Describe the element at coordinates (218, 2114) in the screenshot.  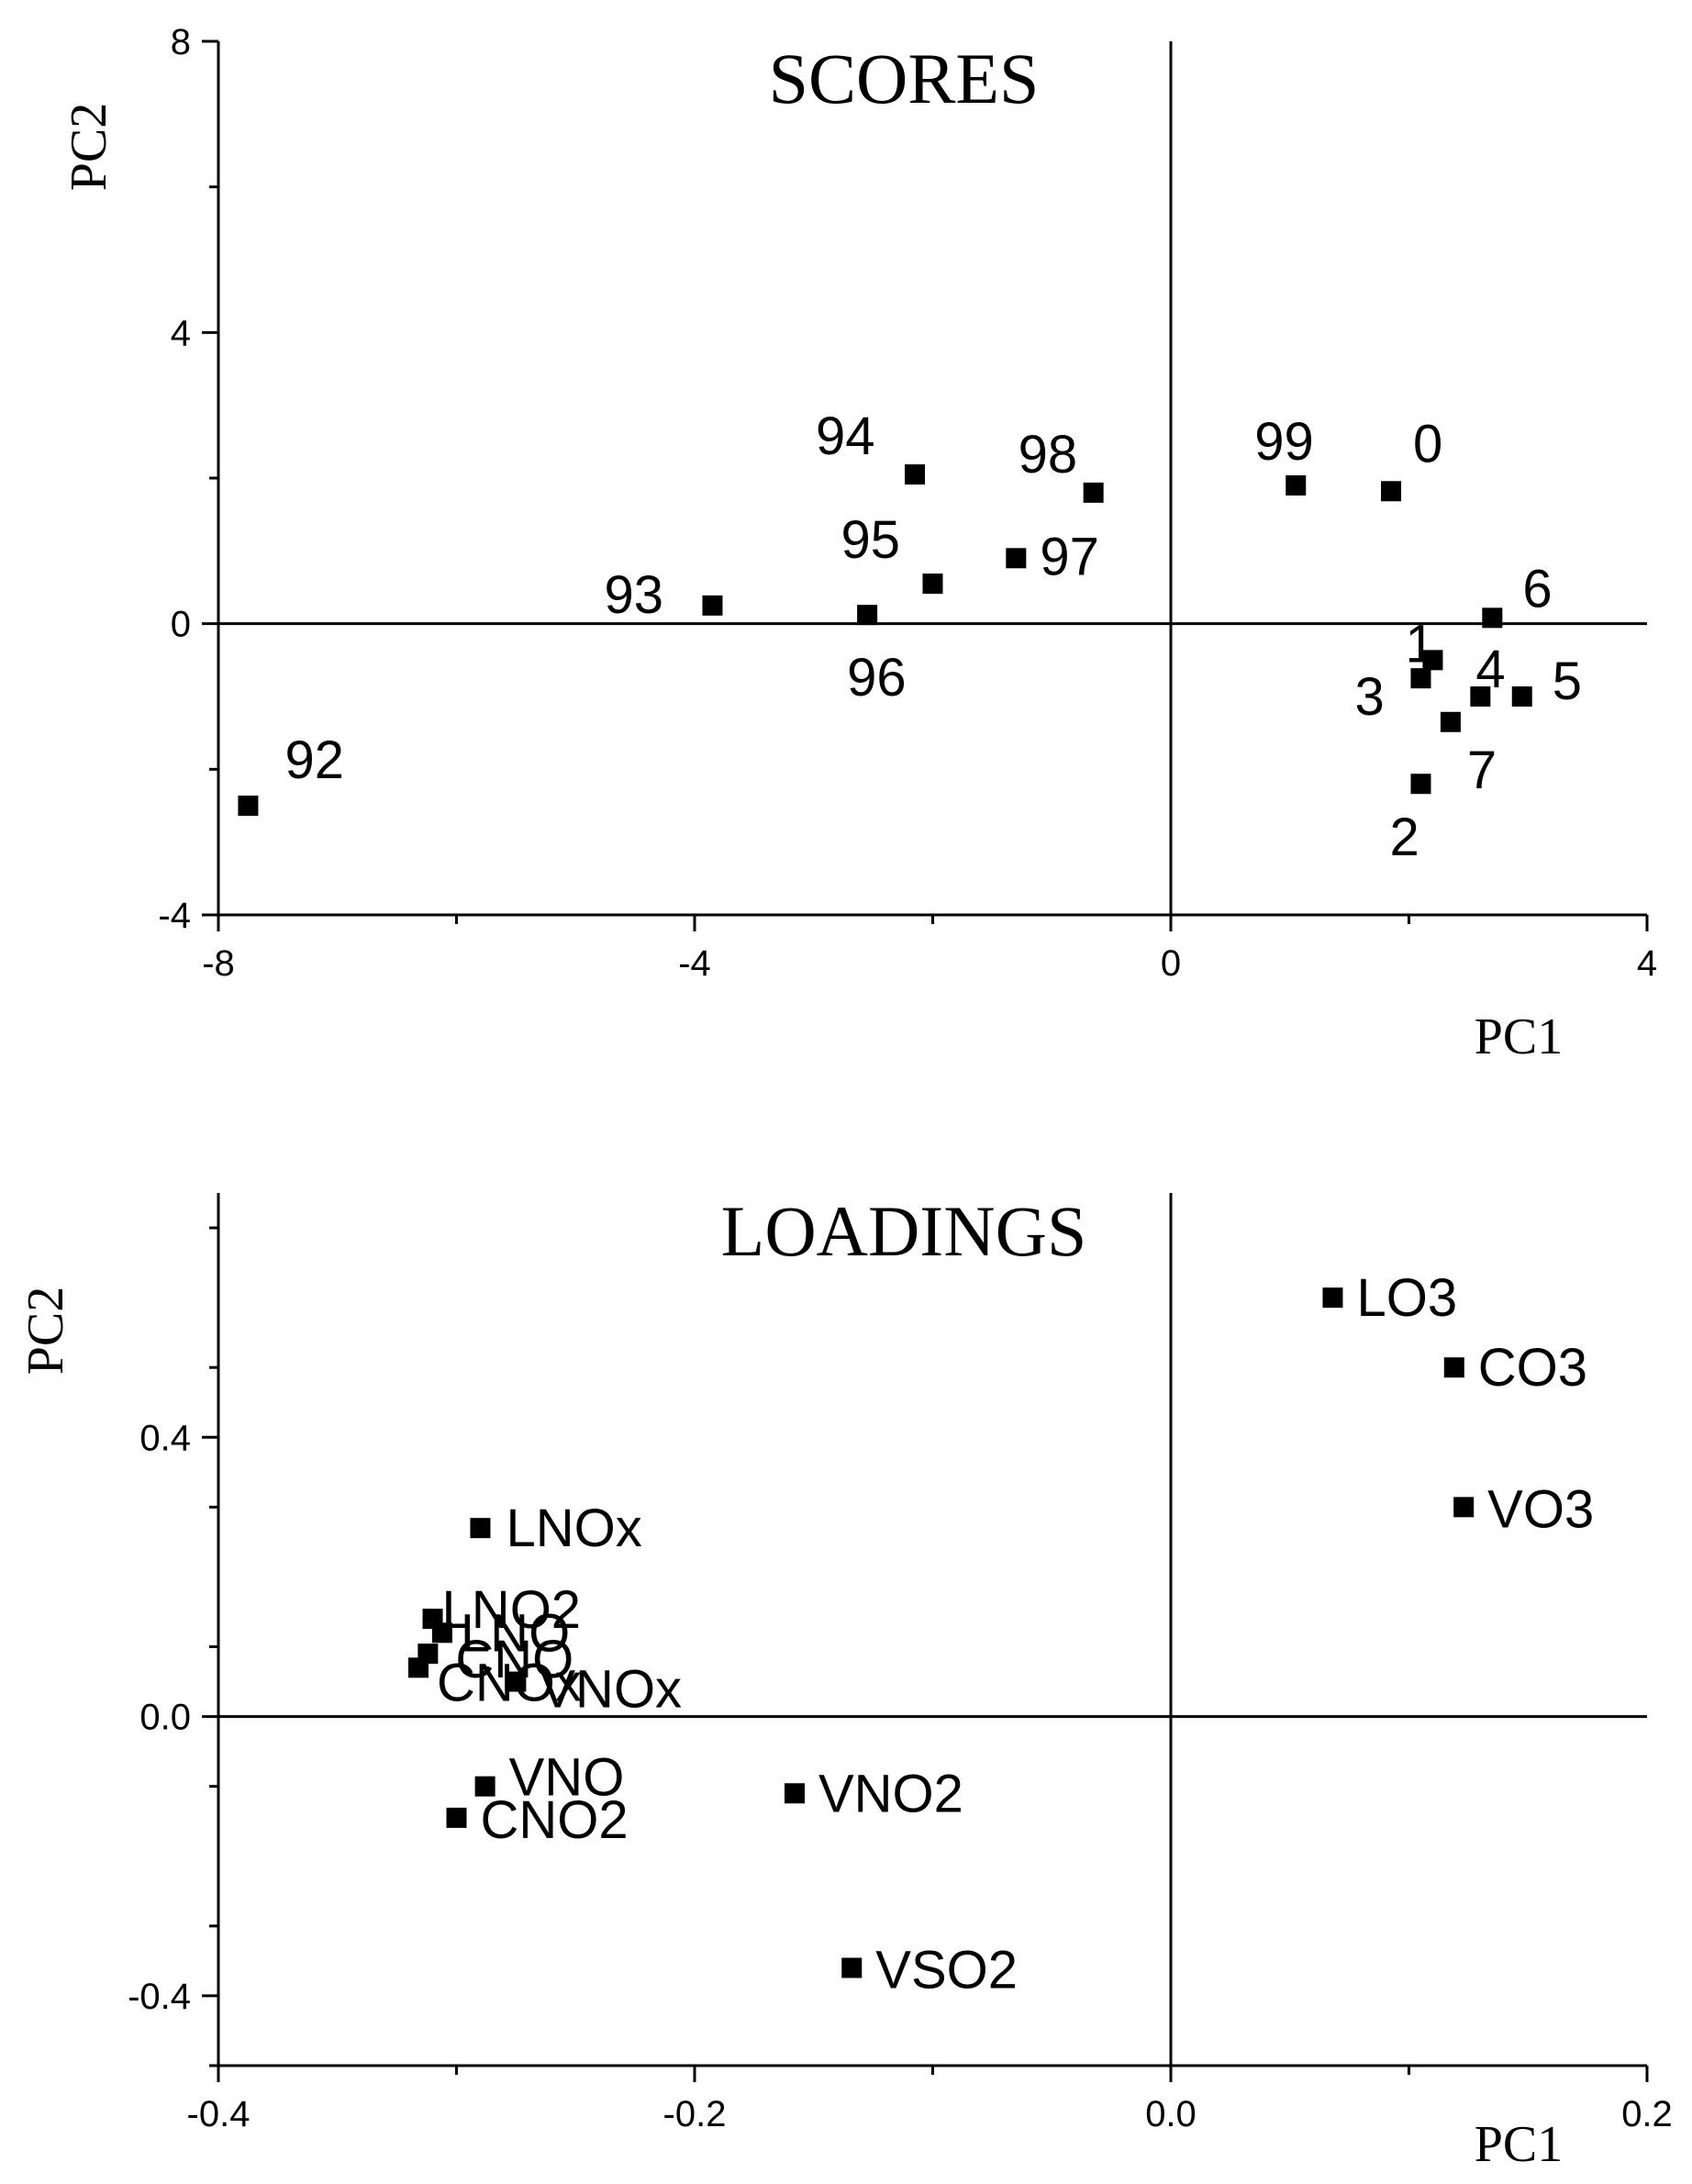
I see `loadings-x-tick-label: -0.4` at that location.